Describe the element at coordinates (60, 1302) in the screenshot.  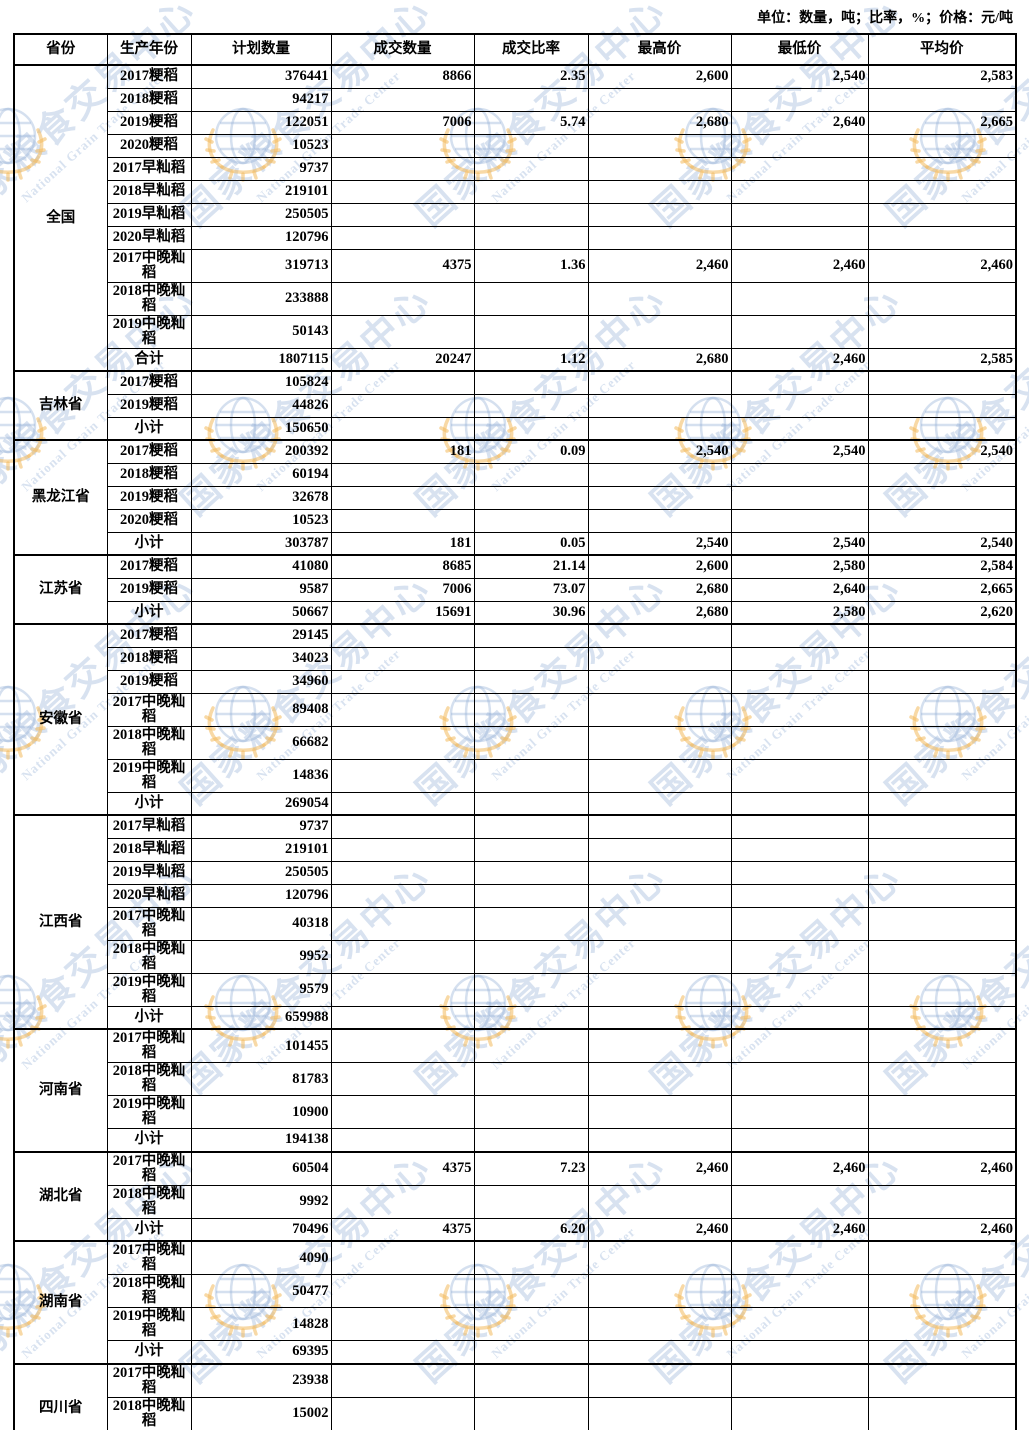
I see `province-cell: 湖南省` at that location.